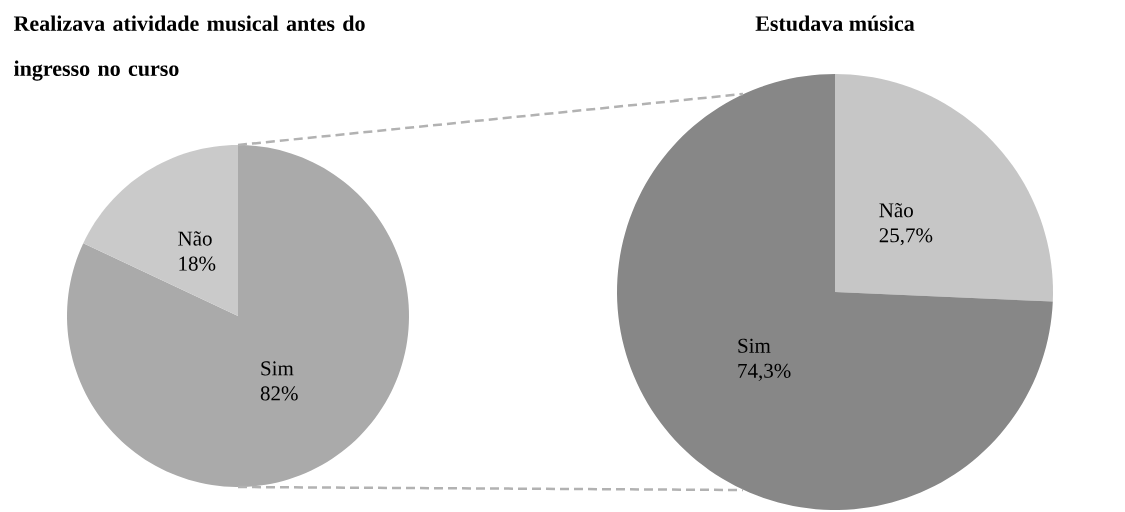 Image resolution: width=1125 pixels, height=512 pixels. Describe the element at coordinates (906, 237) in the screenshot. I see `data-label: 25,7%` at that location.